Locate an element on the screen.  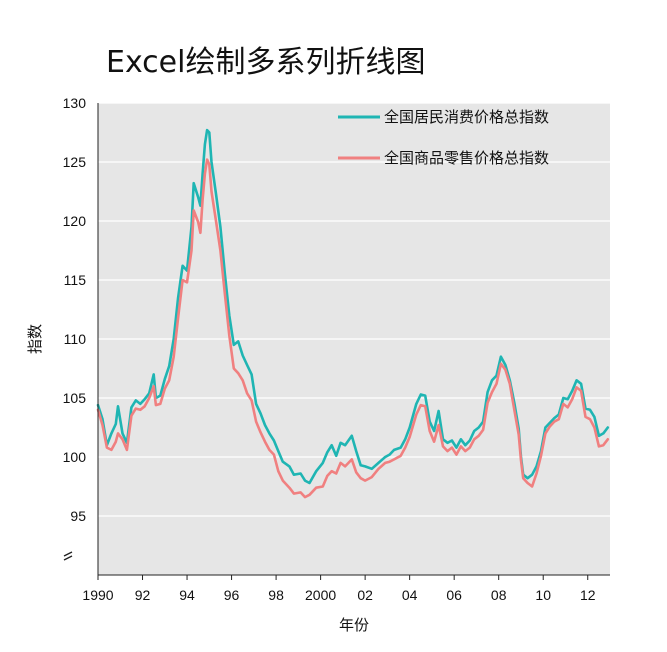
y-axis-label: 指数 is located at coordinates (35, 339).